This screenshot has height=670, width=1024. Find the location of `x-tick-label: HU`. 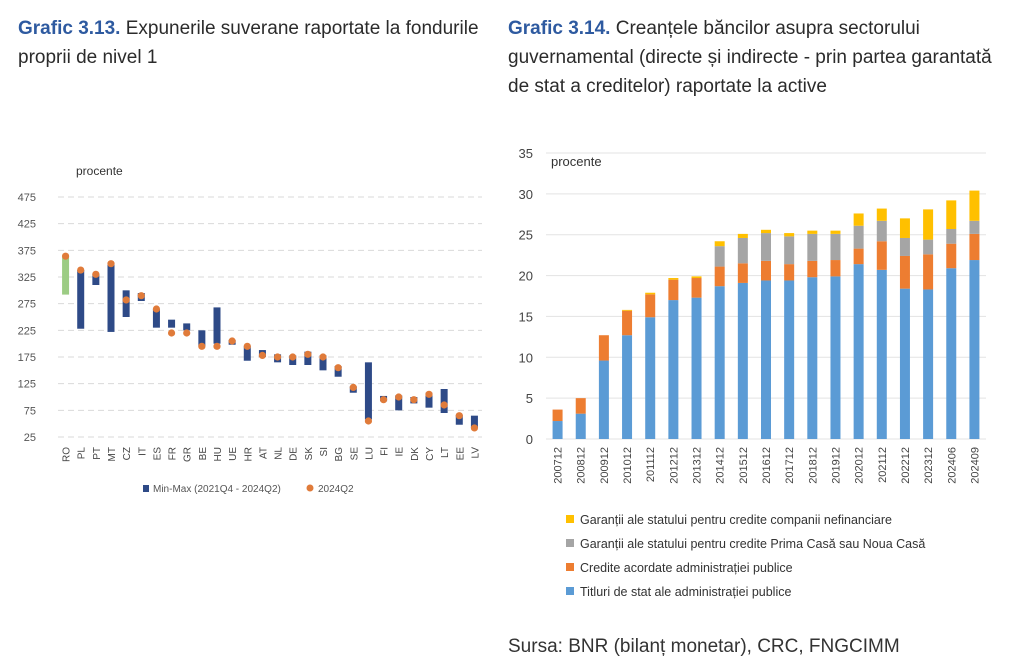

x-tick-label: HU is located at coordinates (218, 454).